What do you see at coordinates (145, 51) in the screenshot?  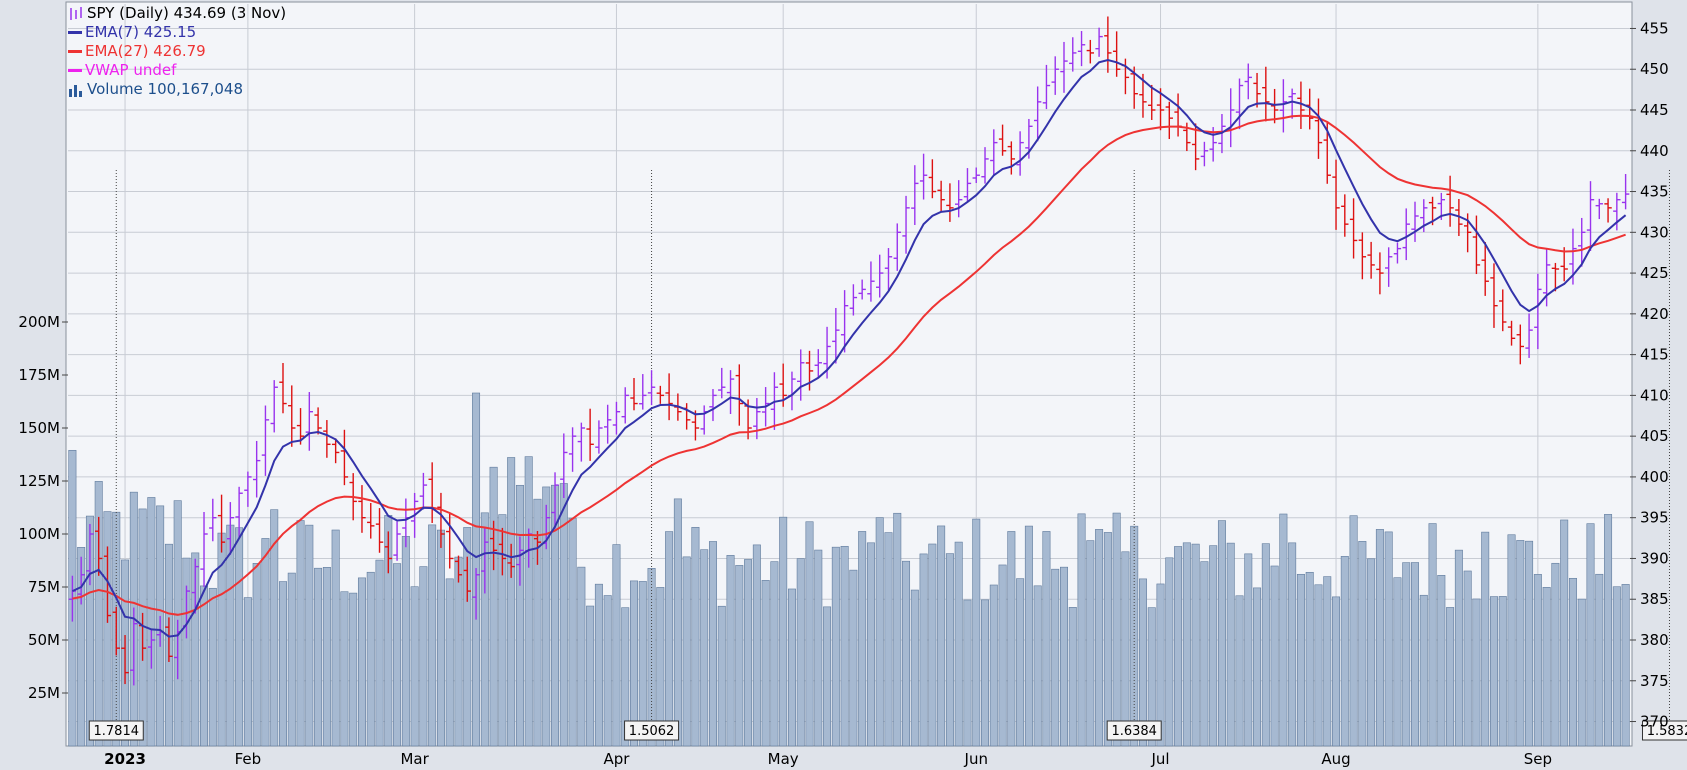 I see `legend-ema27: EMA(27) 426.79` at bounding box center [145, 51].